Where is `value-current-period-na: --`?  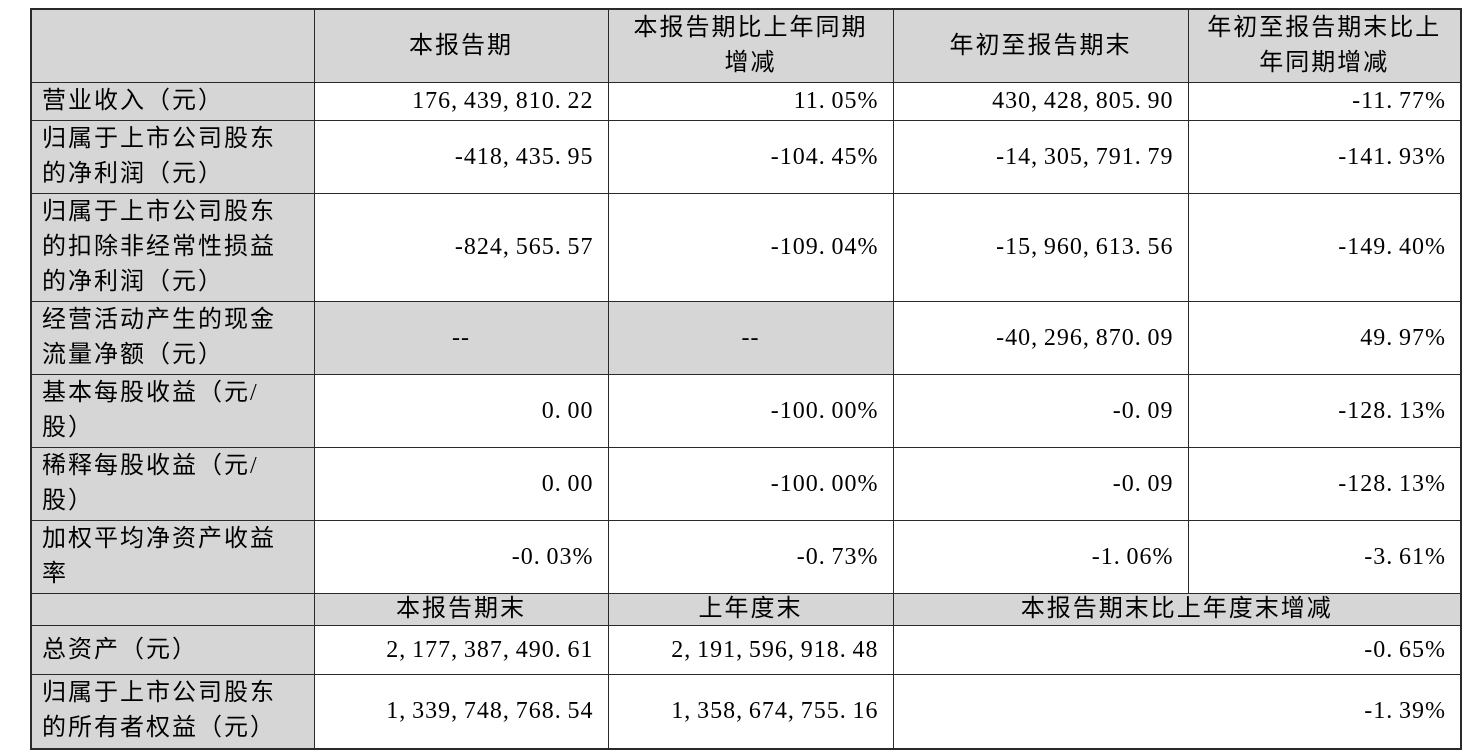
value-current-period-na: -- is located at coordinates (461, 338).